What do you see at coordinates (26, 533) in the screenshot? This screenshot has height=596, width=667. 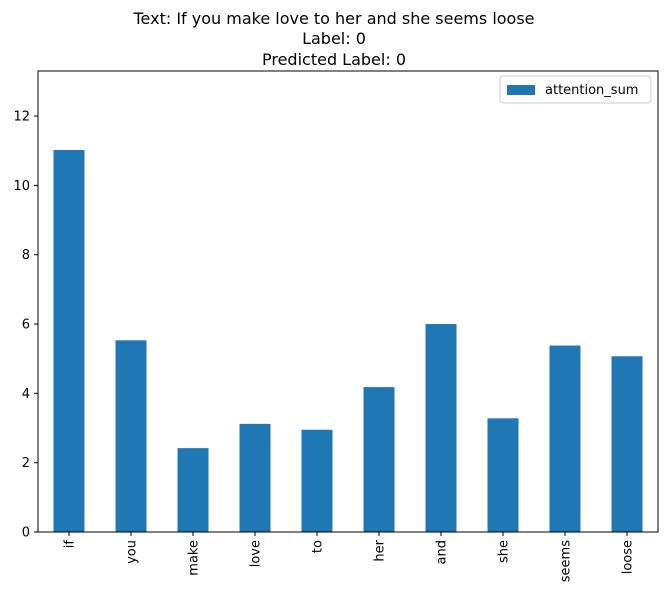 I see `y-tick-label: 0` at bounding box center [26, 533].